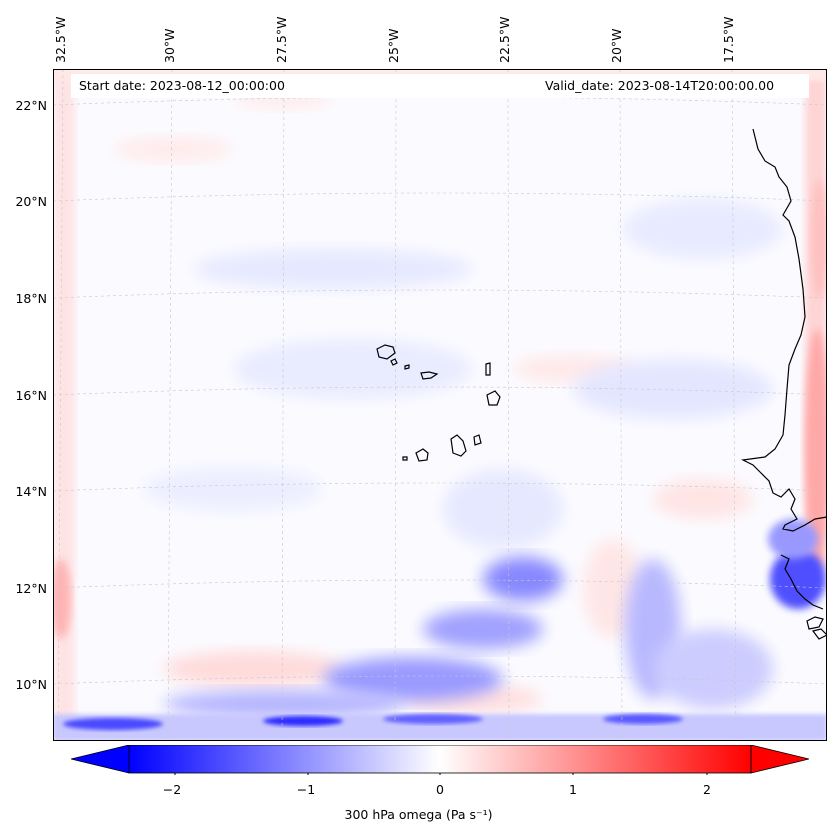 This screenshot has width=837, height=839. I want to click on lon-label: 32.5°W, so click(60, 39).